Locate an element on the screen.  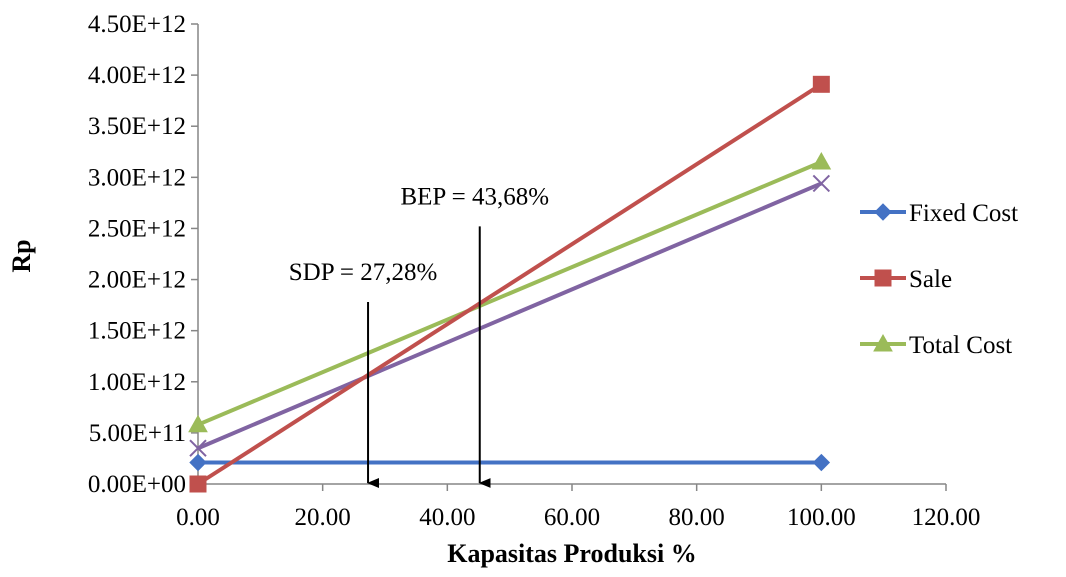
legend-item: Fixed Cost is located at coordinates (939, 213).